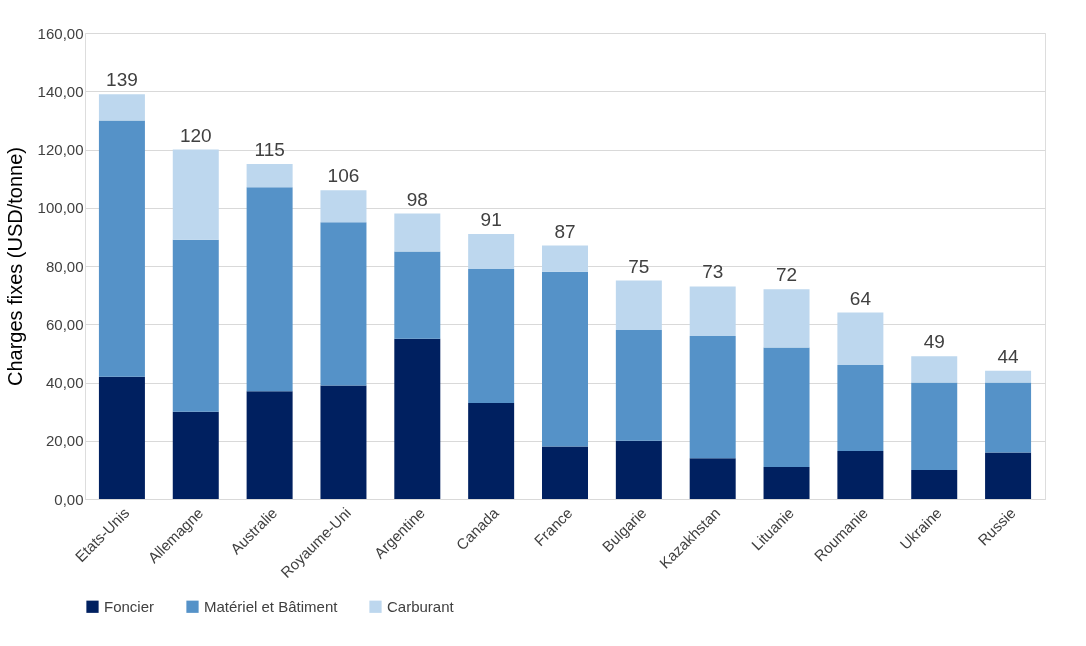  I want to click on total-label: 120, so click(195, 135).